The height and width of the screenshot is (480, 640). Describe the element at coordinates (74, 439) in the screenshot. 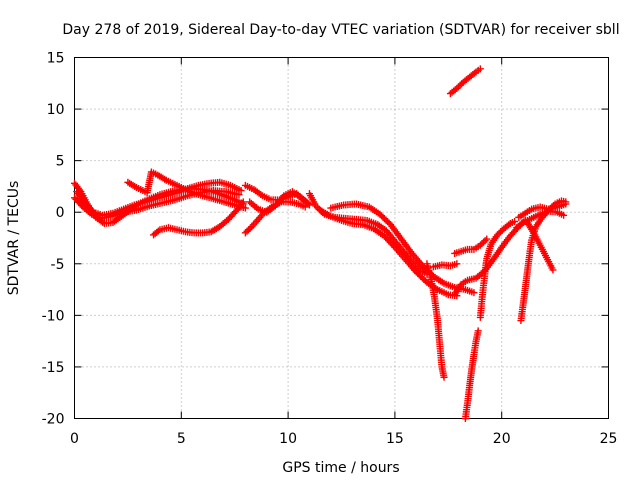

I see `x-tick-label: 0` at that location.